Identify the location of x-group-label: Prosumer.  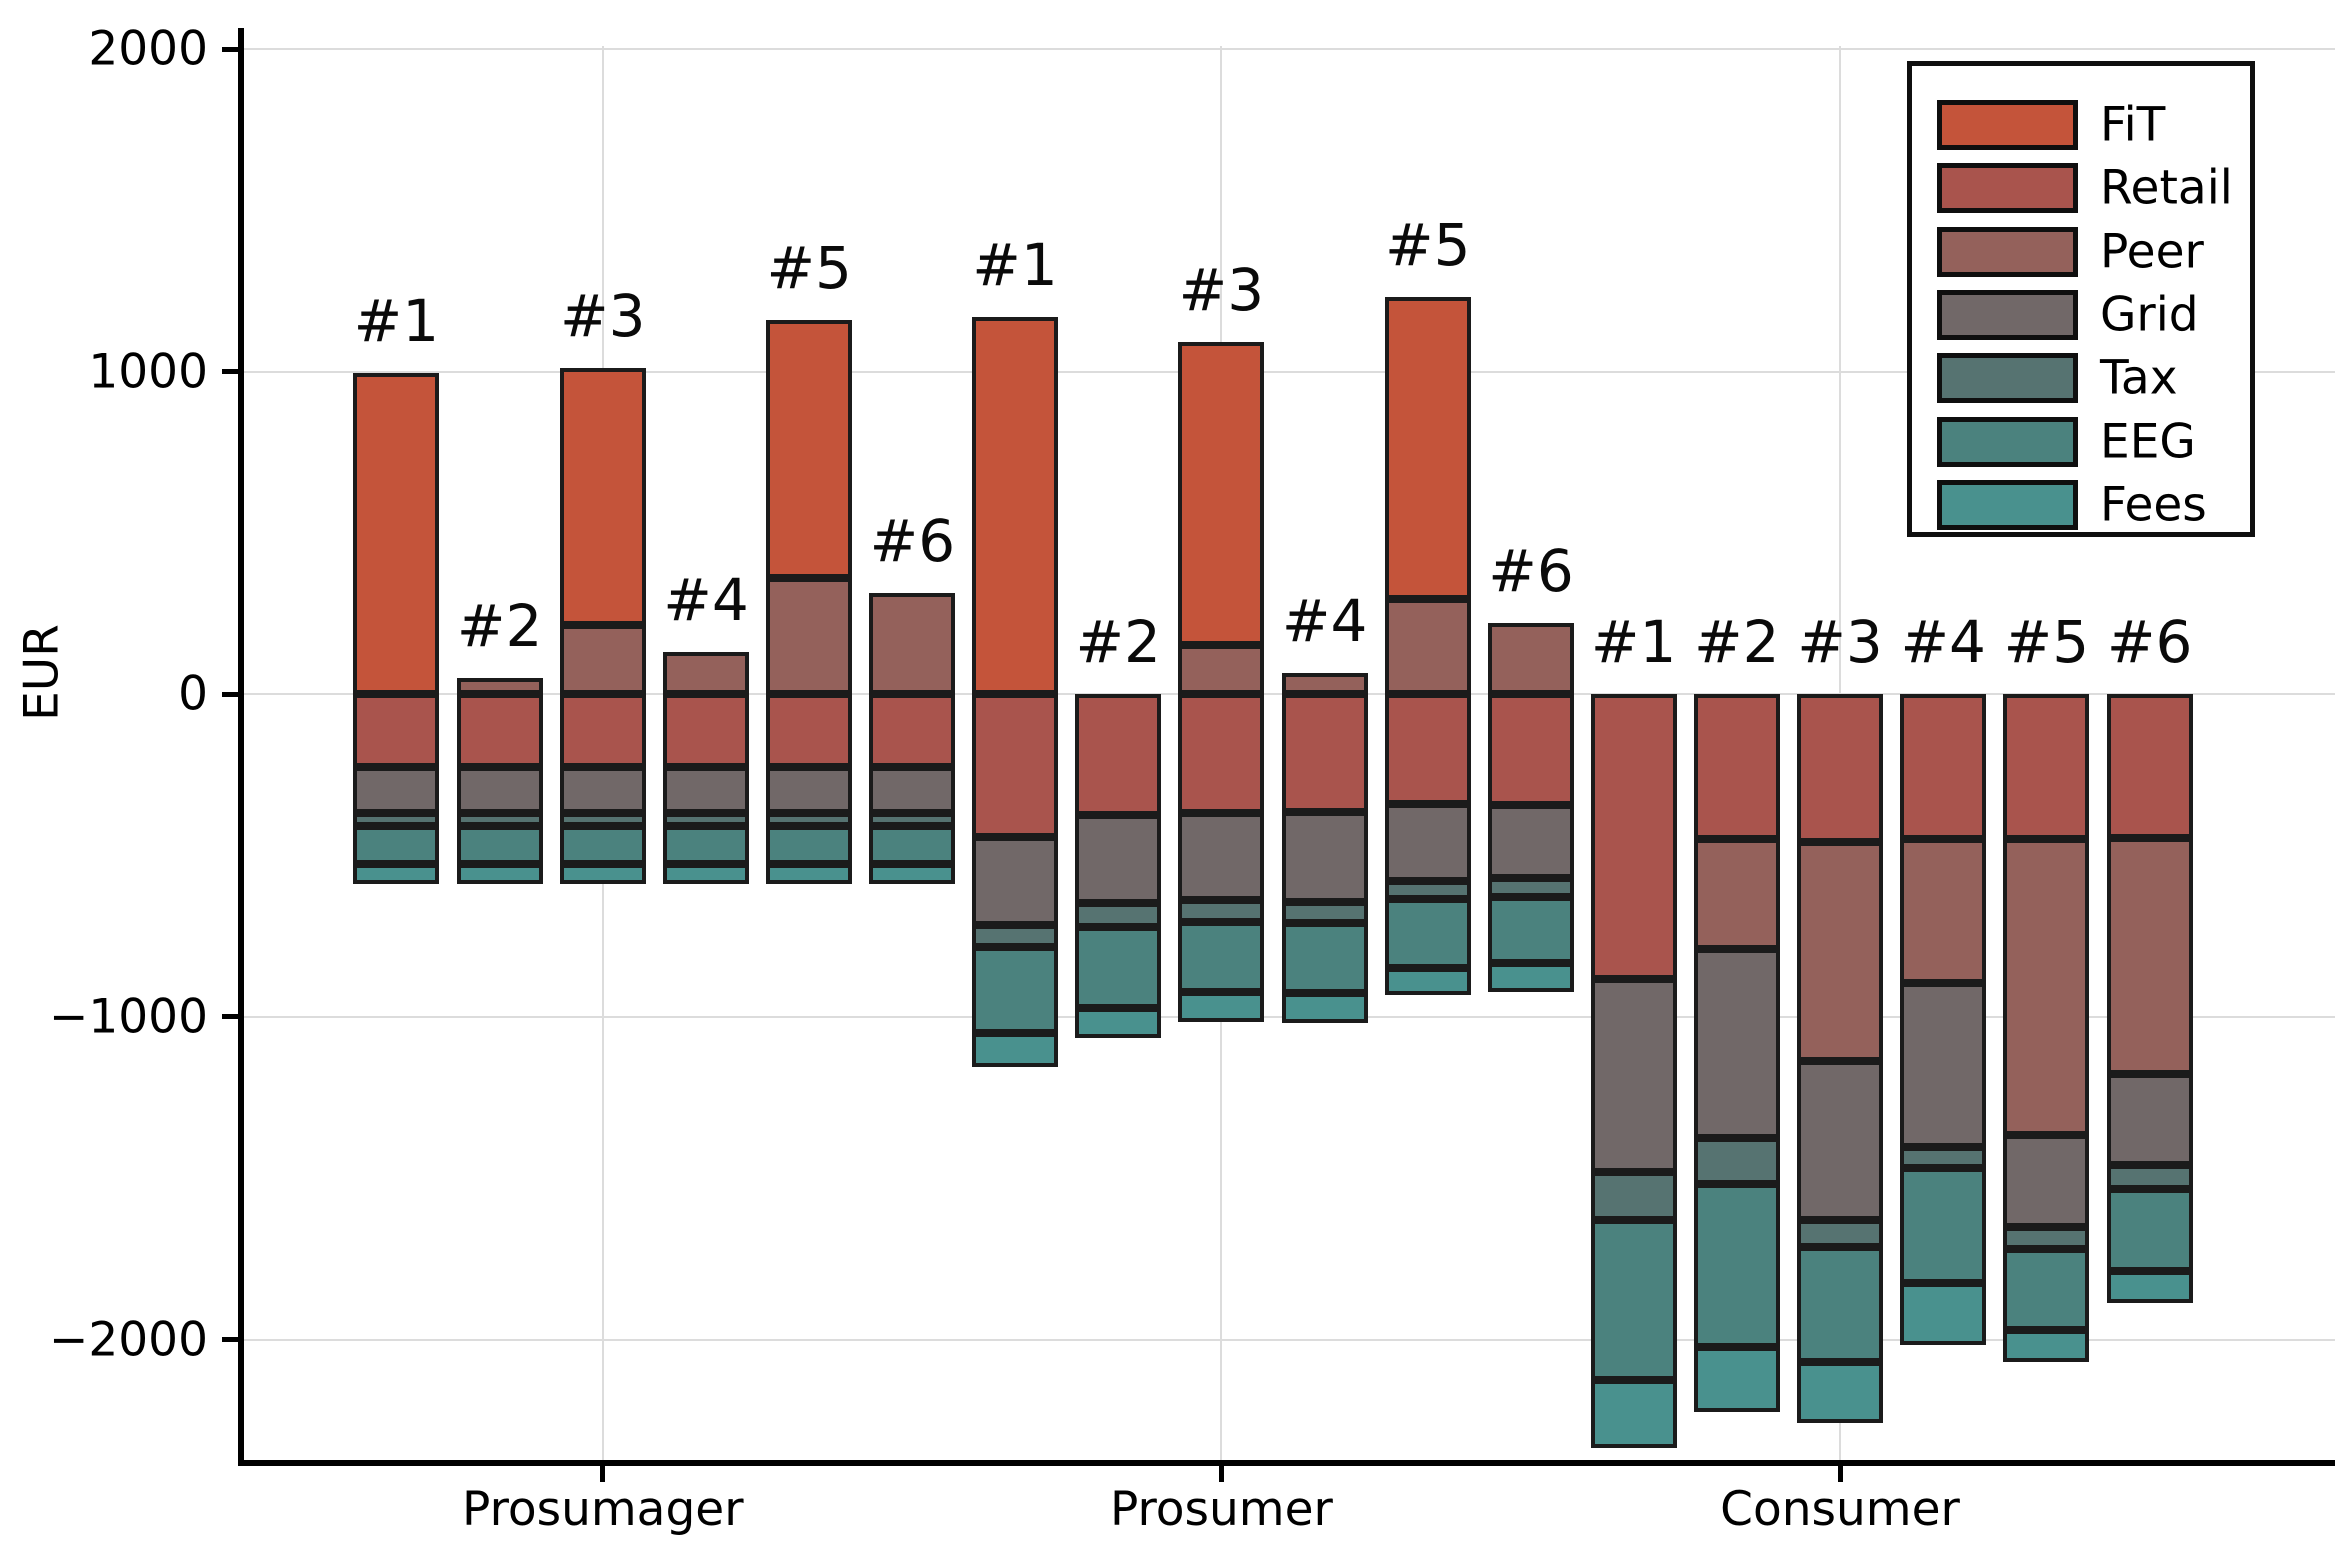
(1221, 1509).